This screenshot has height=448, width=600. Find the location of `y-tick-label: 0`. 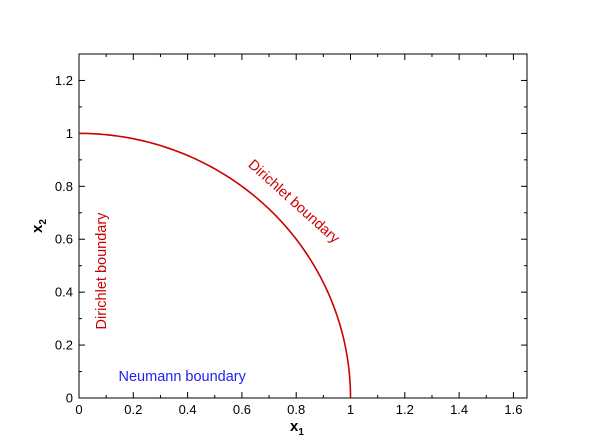

y-tick-label: 0 is located at coordinates (69, 398).